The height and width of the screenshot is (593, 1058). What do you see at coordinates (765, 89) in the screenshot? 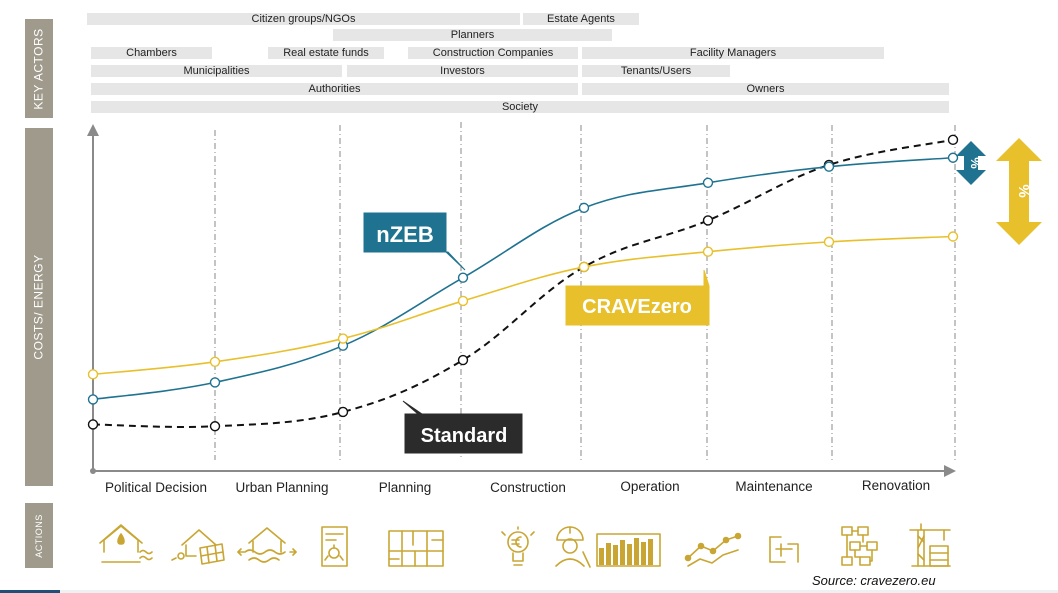
I see `actor-owners: Owners` at bounding box center [765, 89].